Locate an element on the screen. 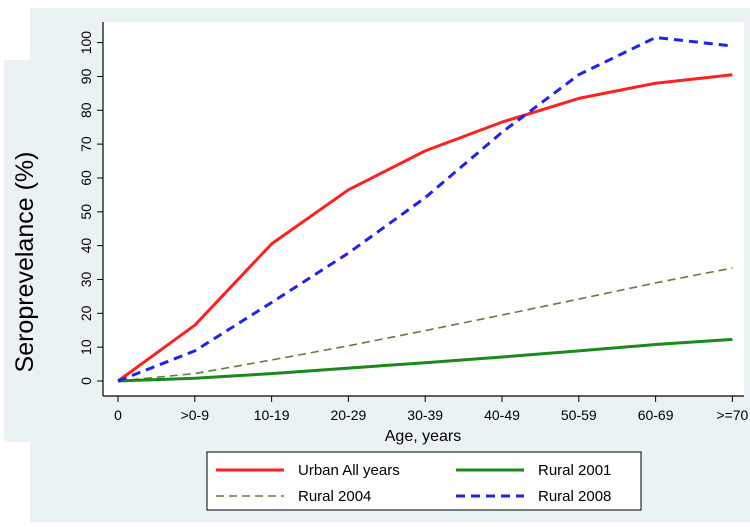  y-tick-label: 20 is located at coordinates (86, 313).